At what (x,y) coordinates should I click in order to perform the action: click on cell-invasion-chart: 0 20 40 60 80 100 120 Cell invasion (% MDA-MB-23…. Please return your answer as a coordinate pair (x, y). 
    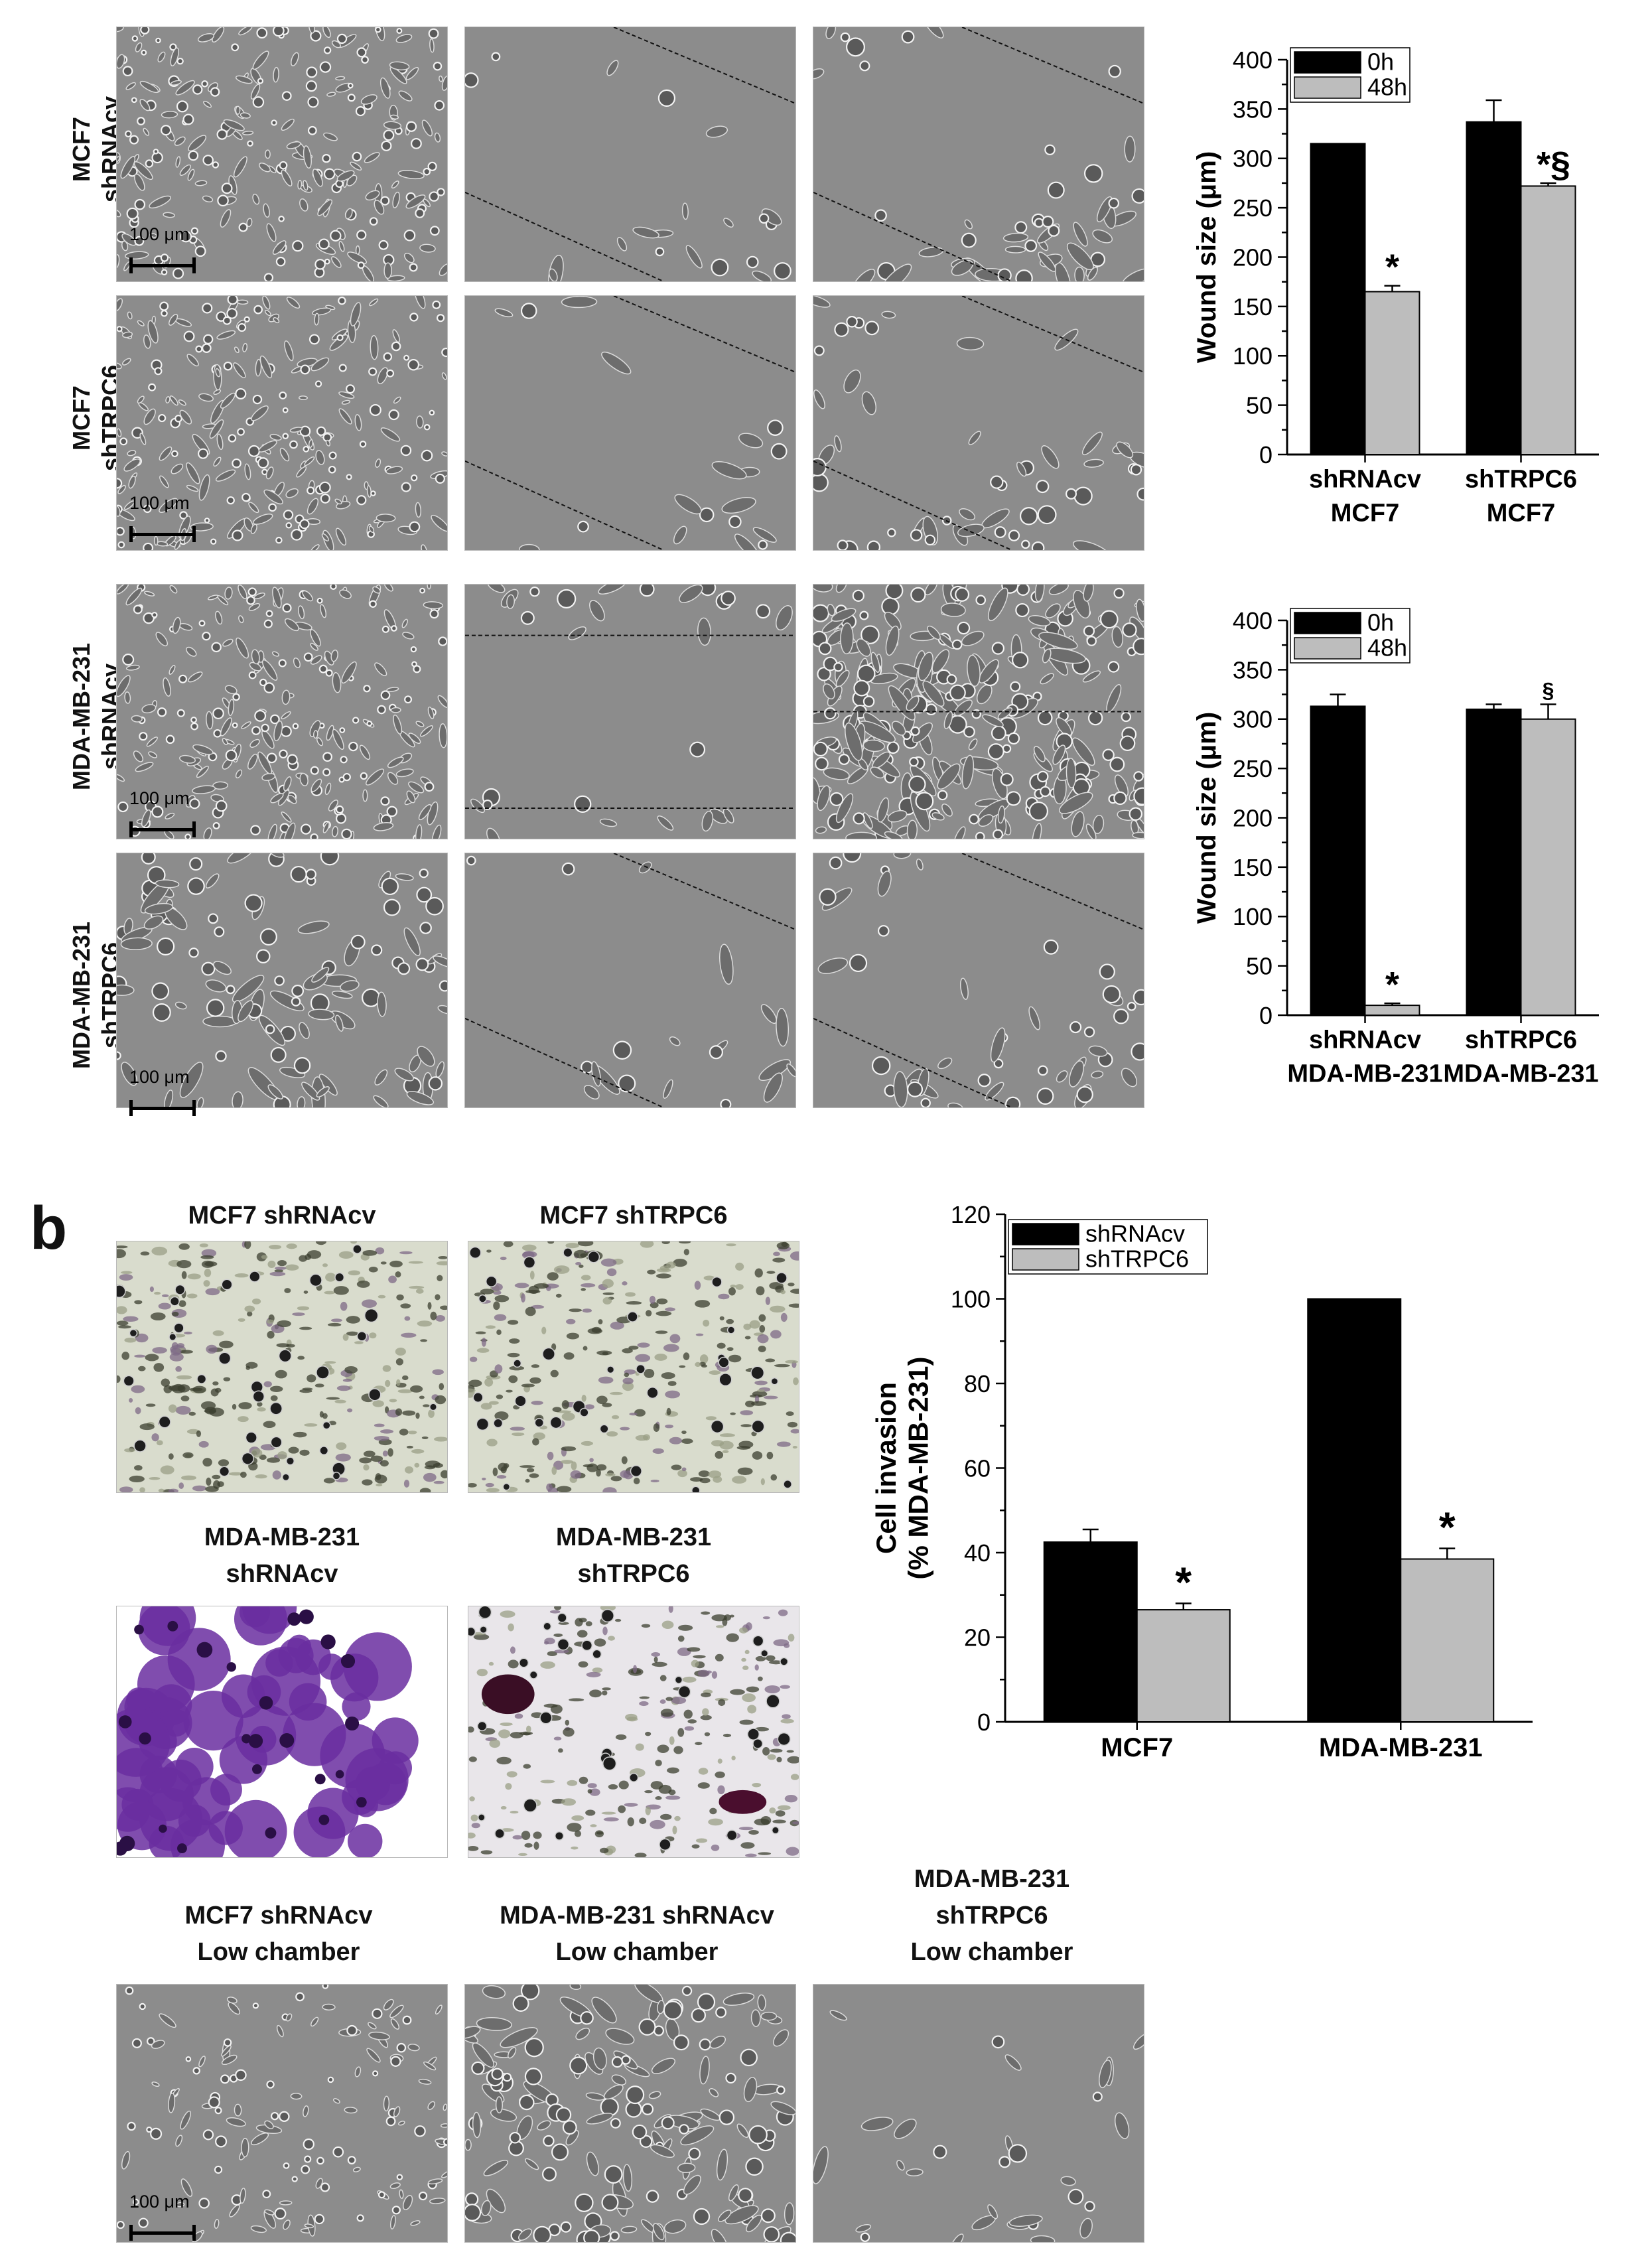
    Looking at the image, I should click on (1243, 1503).